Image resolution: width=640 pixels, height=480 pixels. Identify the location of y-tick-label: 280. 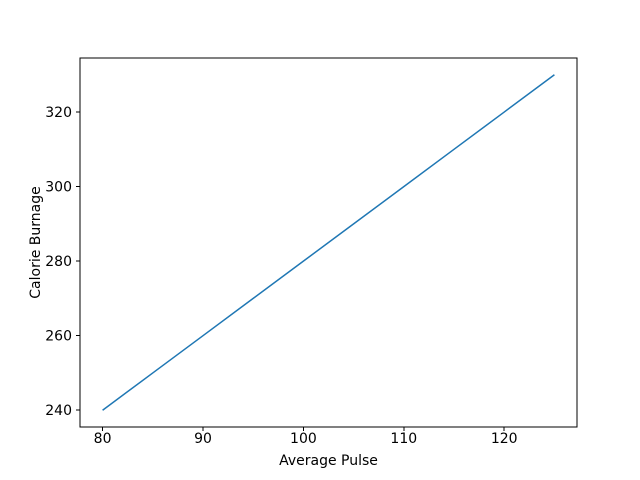
(58, 262).